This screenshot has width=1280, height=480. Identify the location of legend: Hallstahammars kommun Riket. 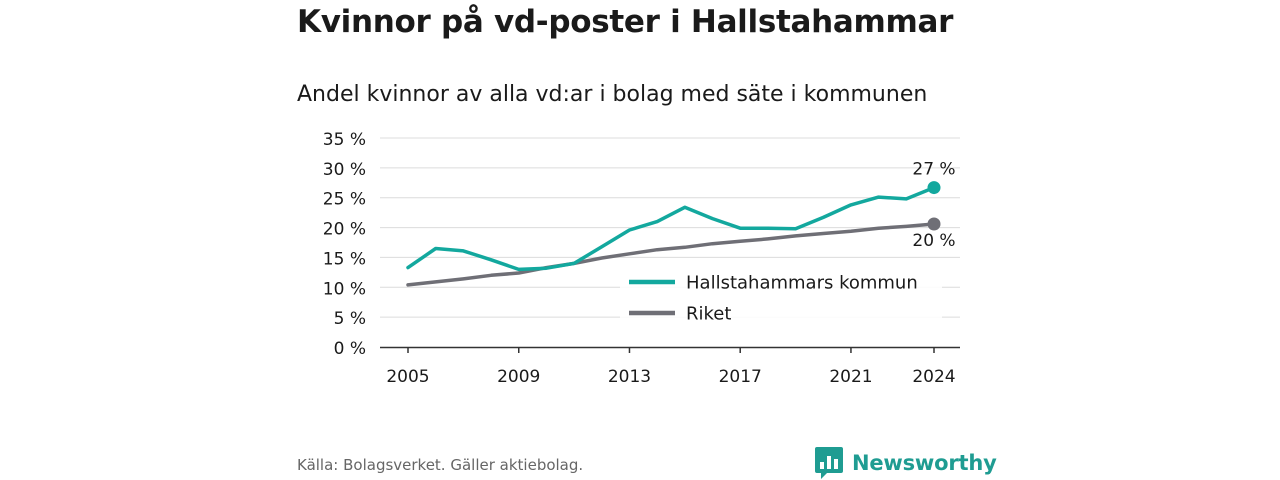
(781, 296).